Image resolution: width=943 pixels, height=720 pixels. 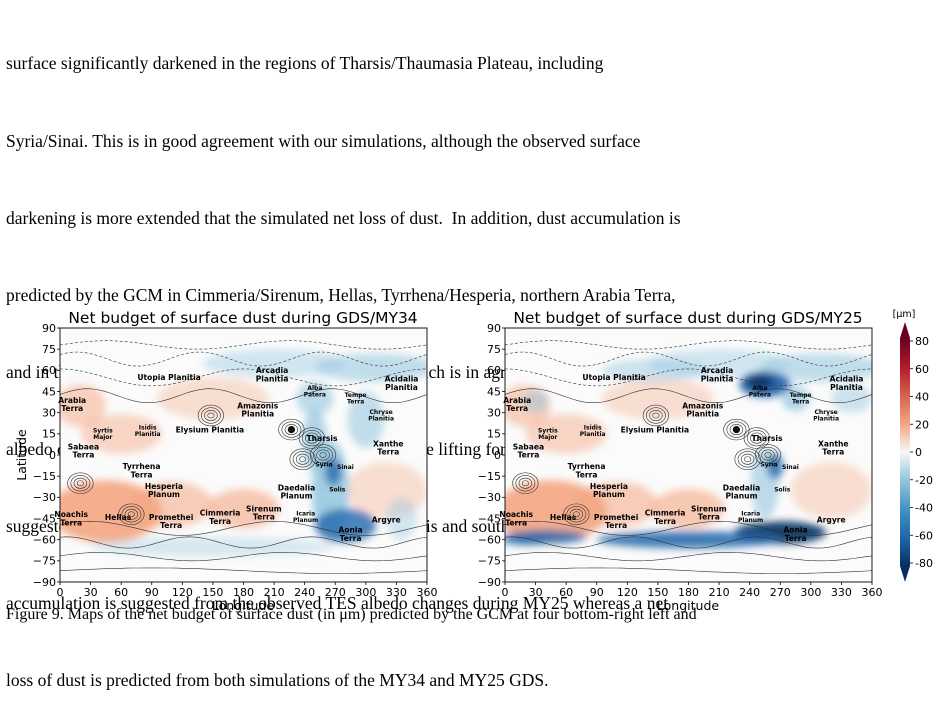 I want to click on latitude-tick-label: 60, so click(x=49, y=370).